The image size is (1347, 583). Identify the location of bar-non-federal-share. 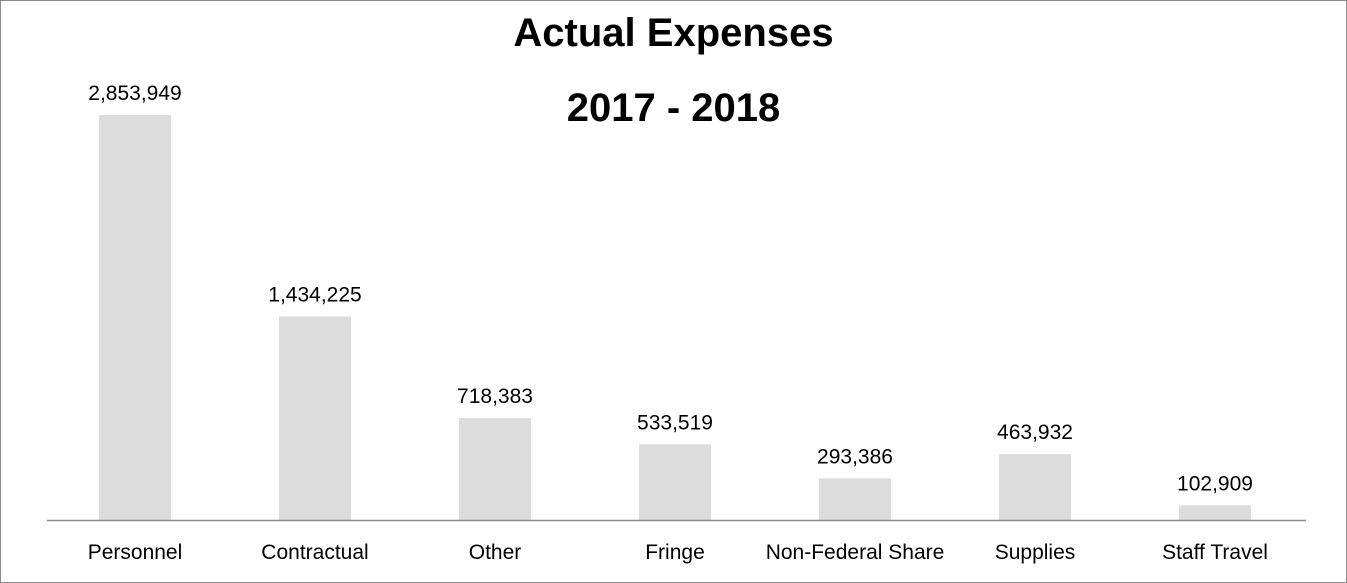
(855, 499).